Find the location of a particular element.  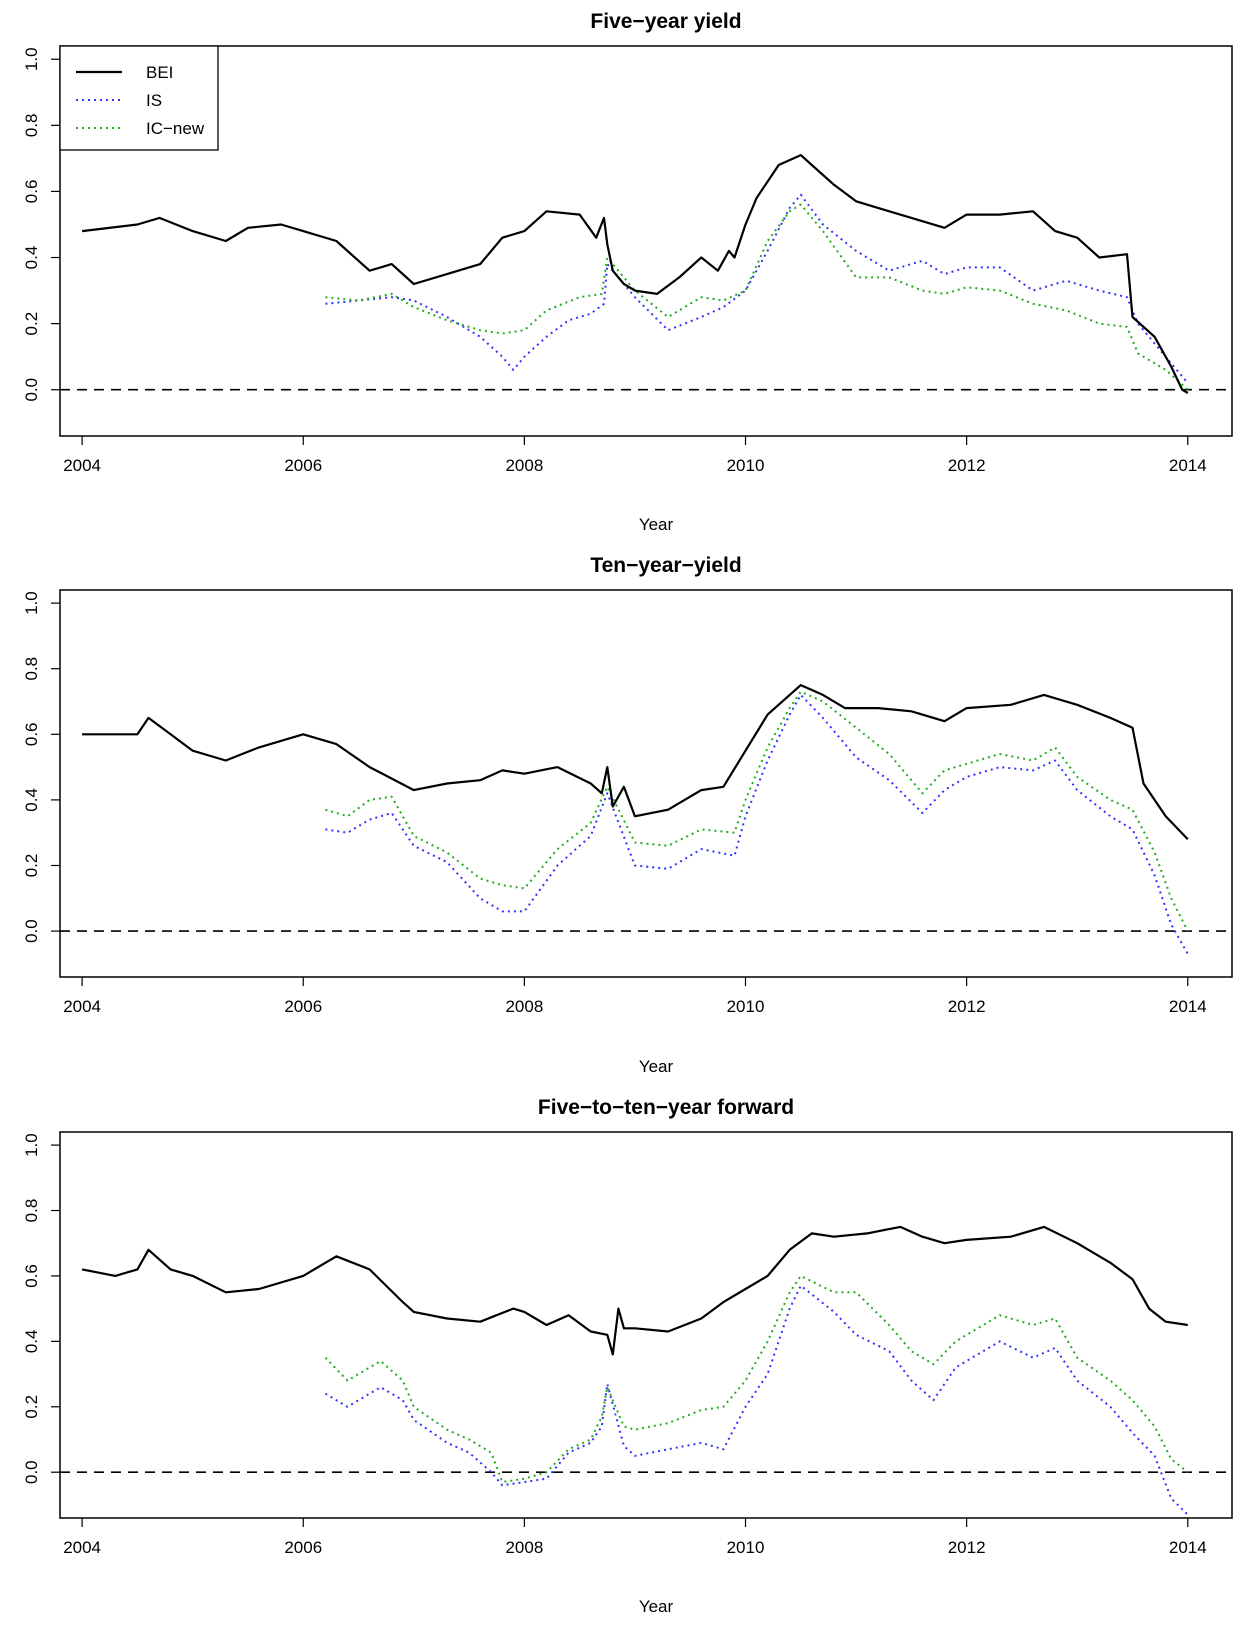

legend-label: IS is located at coordinates (154, 100).